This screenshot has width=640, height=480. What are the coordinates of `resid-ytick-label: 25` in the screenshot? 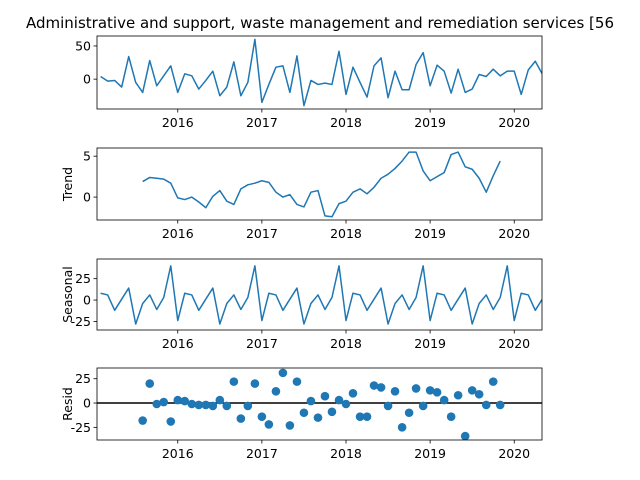 It's located at (83, 378).